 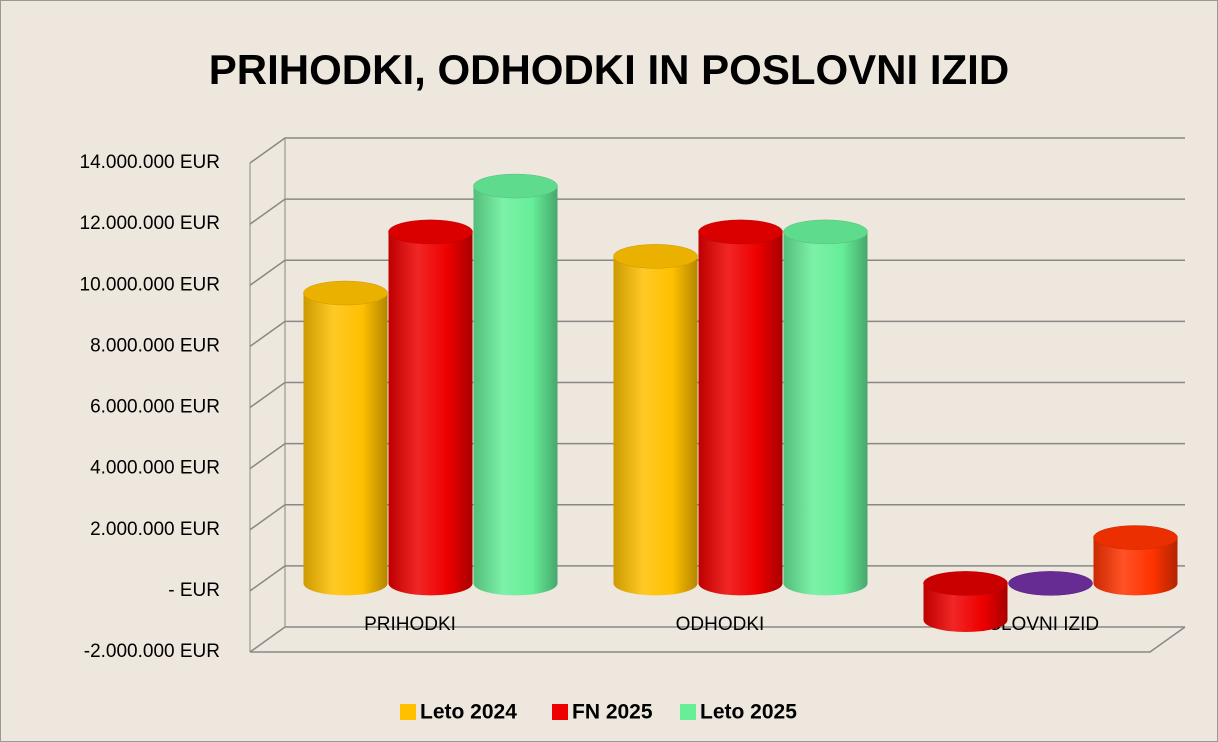 I want to click on x-tick-label: PRIHODKI, so click(x=410, y=624).